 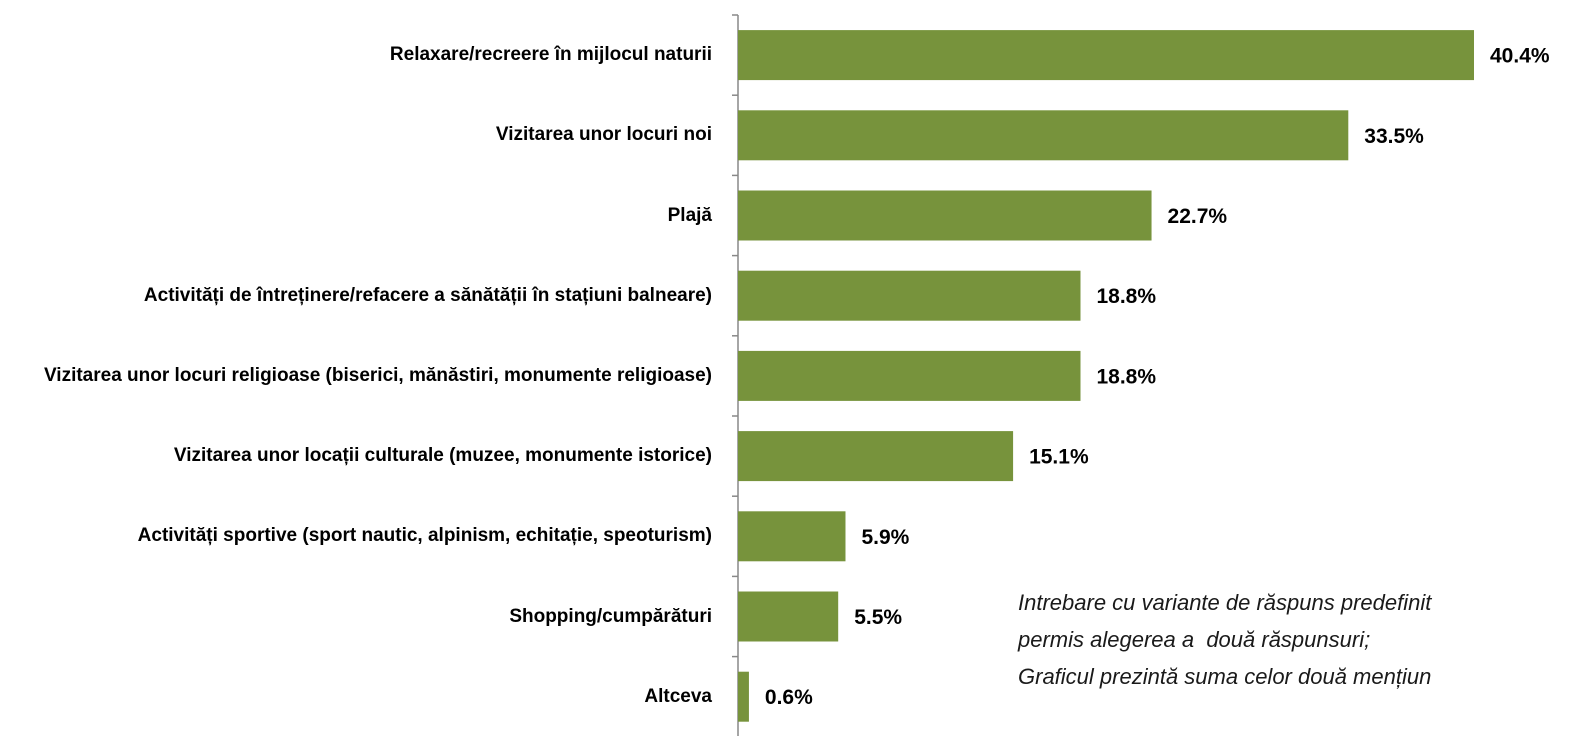 I want to click on category-label: Vizitarea unor locuri noi, so click(x=603, y=135).